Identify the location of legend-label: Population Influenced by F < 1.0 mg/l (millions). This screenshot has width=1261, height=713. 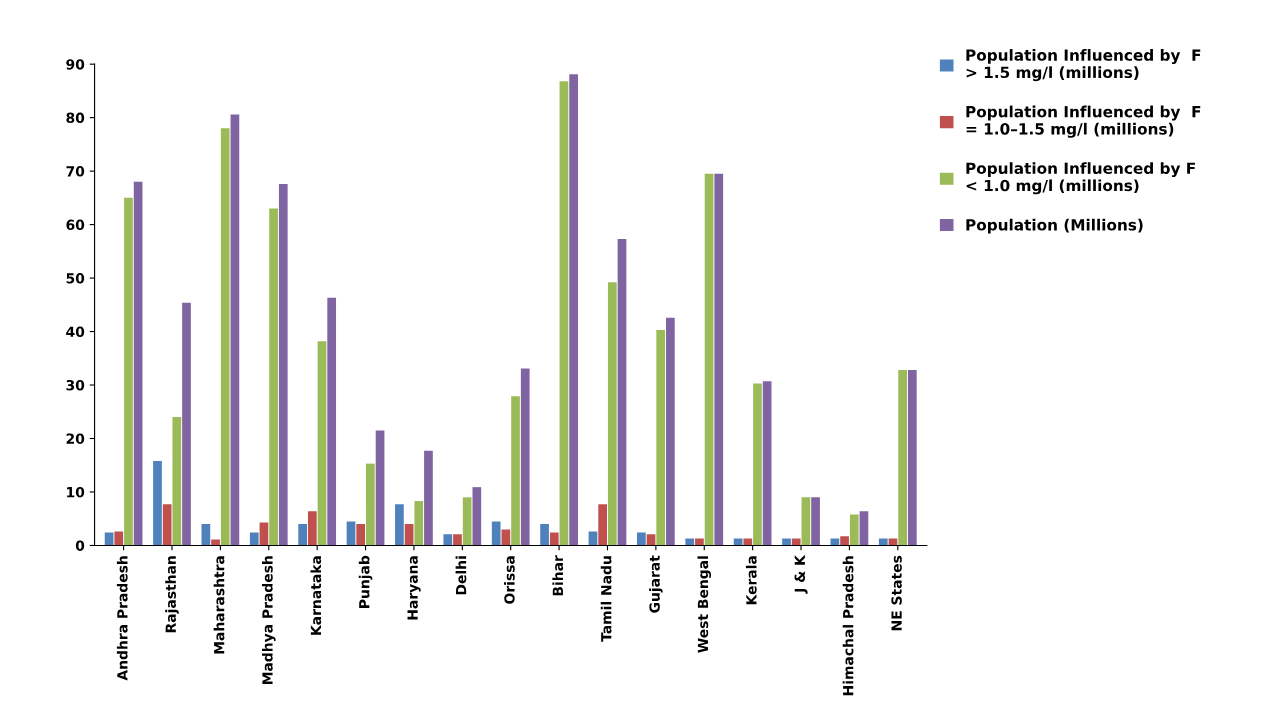
(1080, 178).